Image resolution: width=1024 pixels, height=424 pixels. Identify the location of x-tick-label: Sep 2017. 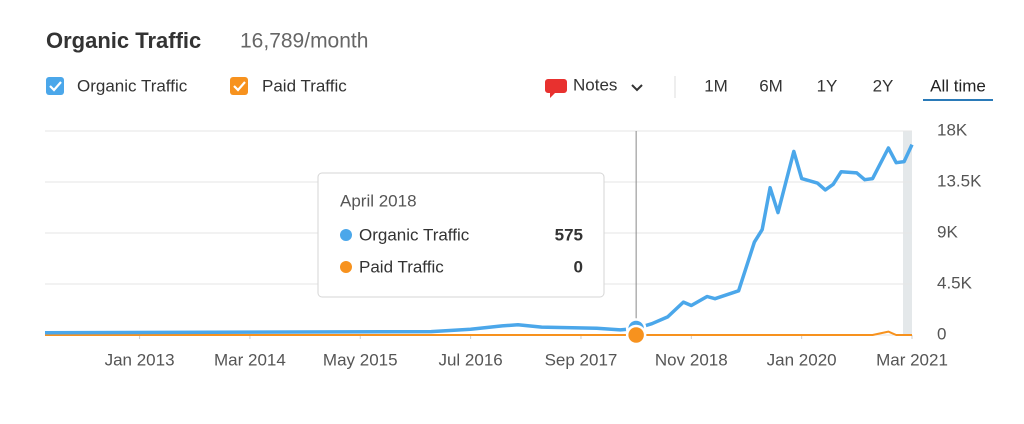
(581, 359).